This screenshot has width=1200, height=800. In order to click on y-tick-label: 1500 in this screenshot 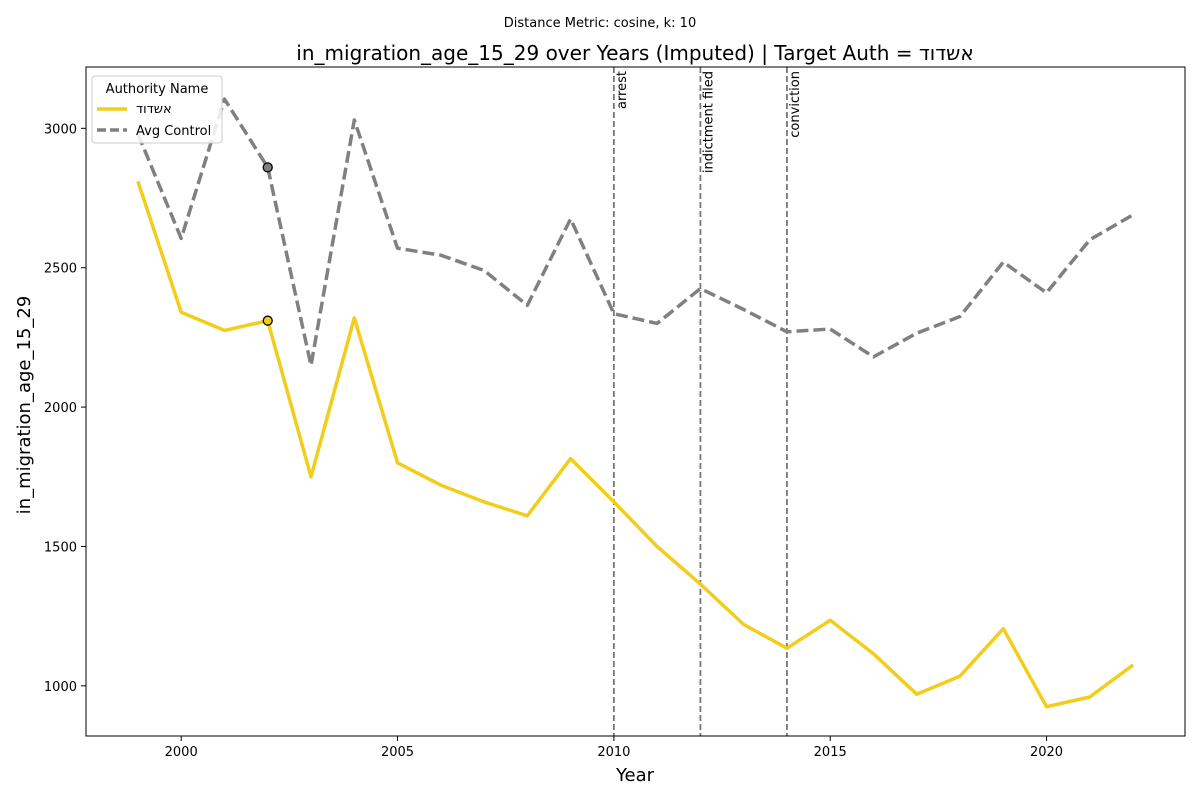, I will do `click(60, 547)`.